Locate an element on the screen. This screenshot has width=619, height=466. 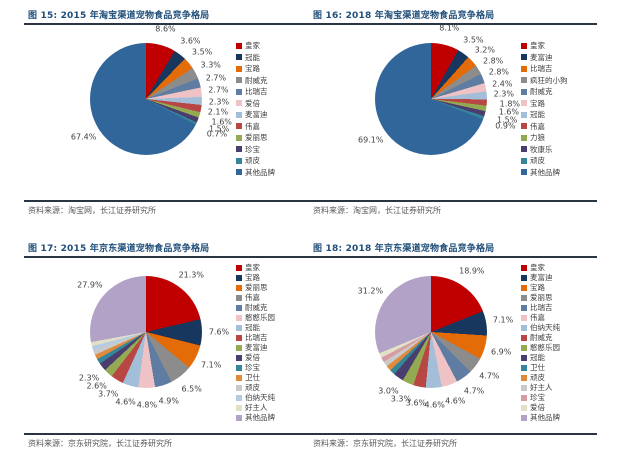
legend-item: 牧康乐 is located at coordinates (558, 149).